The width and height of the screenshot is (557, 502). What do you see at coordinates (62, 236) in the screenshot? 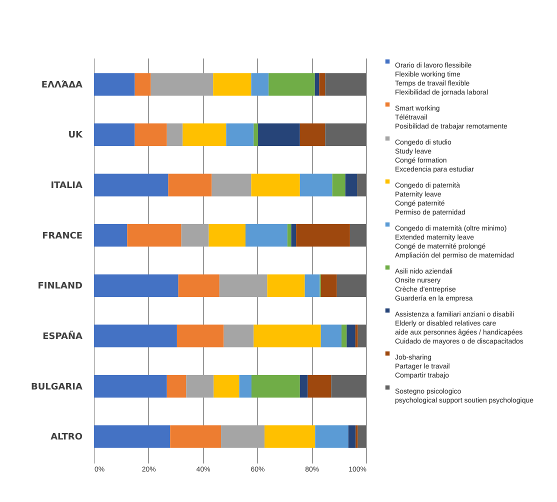
I see `y-tick-label: FRANCE` at bounding box center [62, 236].